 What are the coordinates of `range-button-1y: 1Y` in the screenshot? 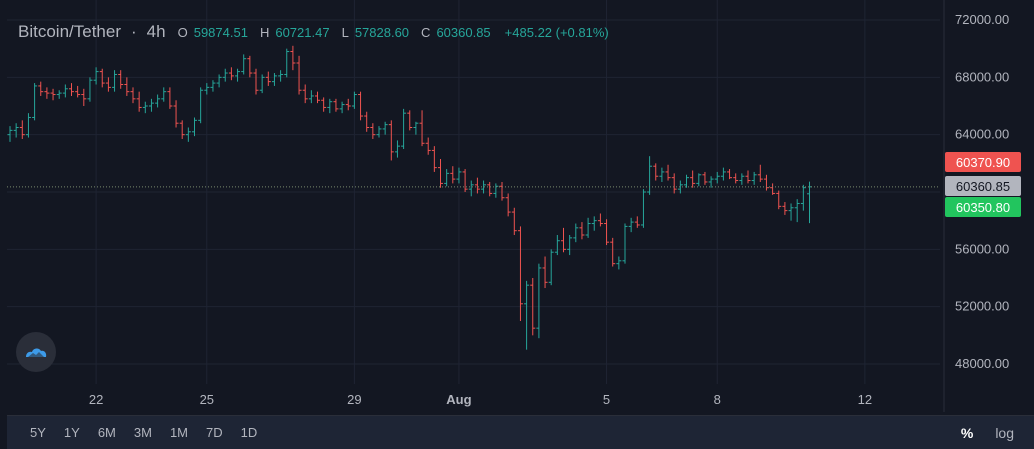 It's located at (71, 432).